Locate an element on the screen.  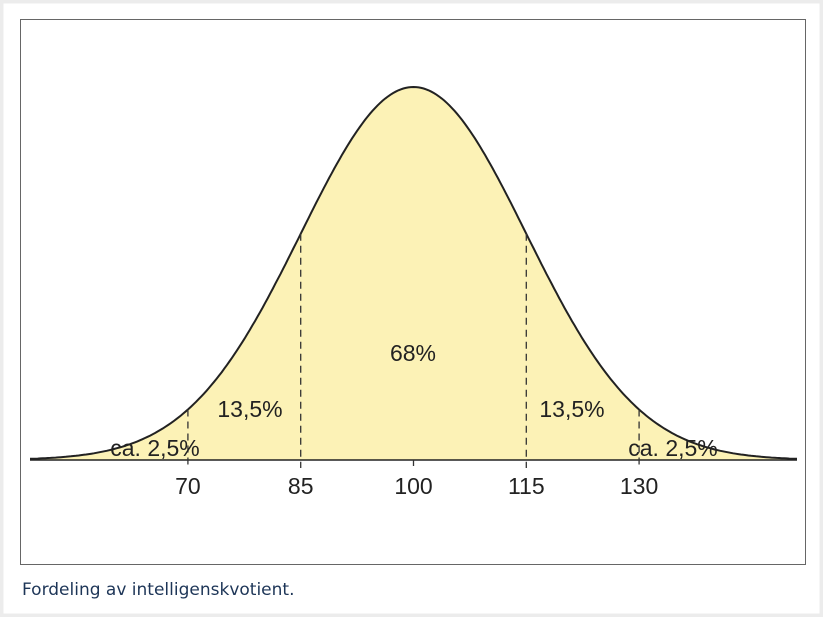
x-tick-label: 85 is located at coordinates (301, 486).